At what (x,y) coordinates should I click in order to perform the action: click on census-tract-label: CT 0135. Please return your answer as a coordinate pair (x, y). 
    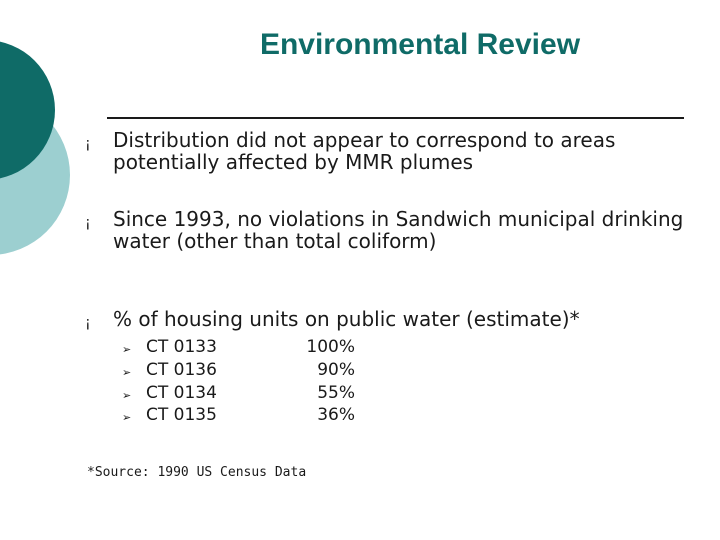
    Looking at the image, I should click on (181, 415).